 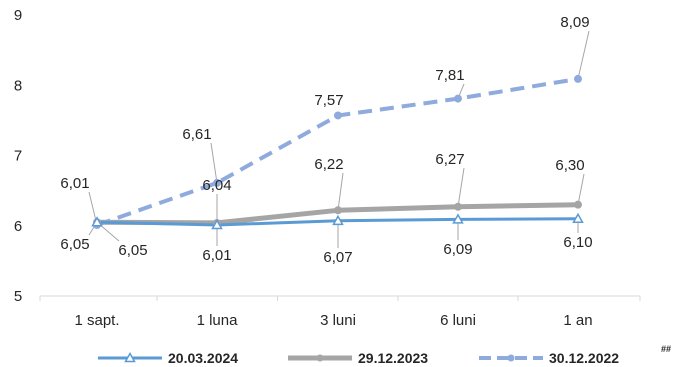 What do you see at coordinates (449, 75) in the screenshot?
I see `data-label: 7,81` at bounding box center [449, 75].